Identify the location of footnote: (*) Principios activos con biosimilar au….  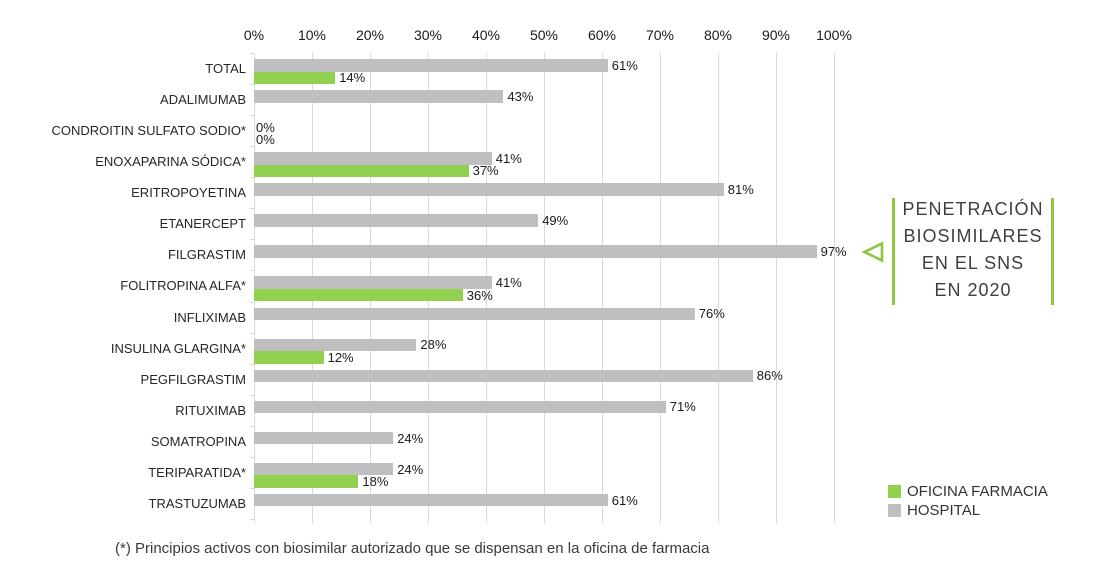
(412, 548).